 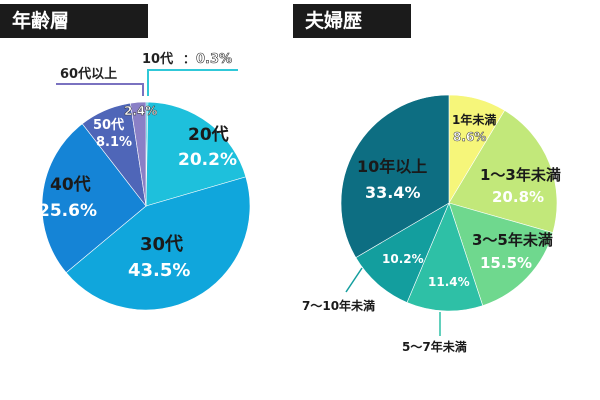 I want to click on label-5-7y-value: 11.4%, so click(x=449, y=282).